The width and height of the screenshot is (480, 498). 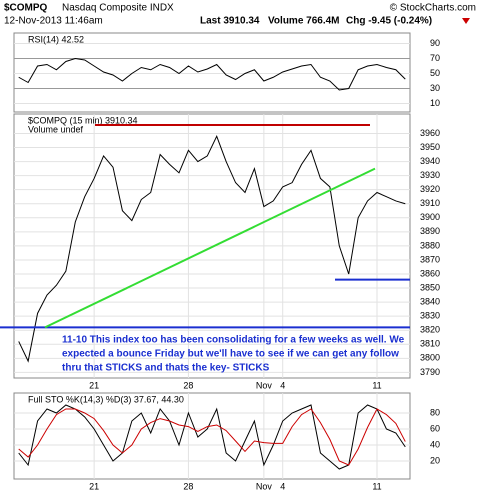 What do you see at coordinates (433, 8) in the screenshot?
I see `copyright: © StockCharts.com` at bounding box center [433, 8].